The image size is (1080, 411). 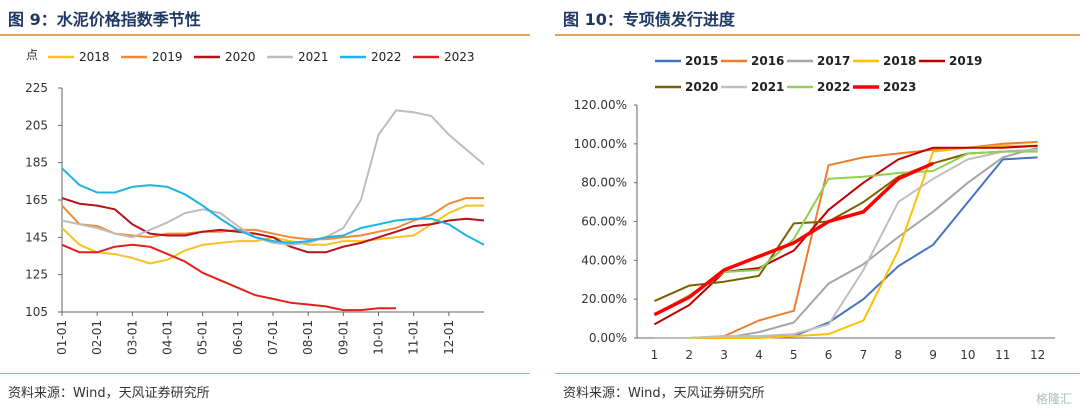 I want to click on x-tick-label: 8, so click(x=898, y=355).